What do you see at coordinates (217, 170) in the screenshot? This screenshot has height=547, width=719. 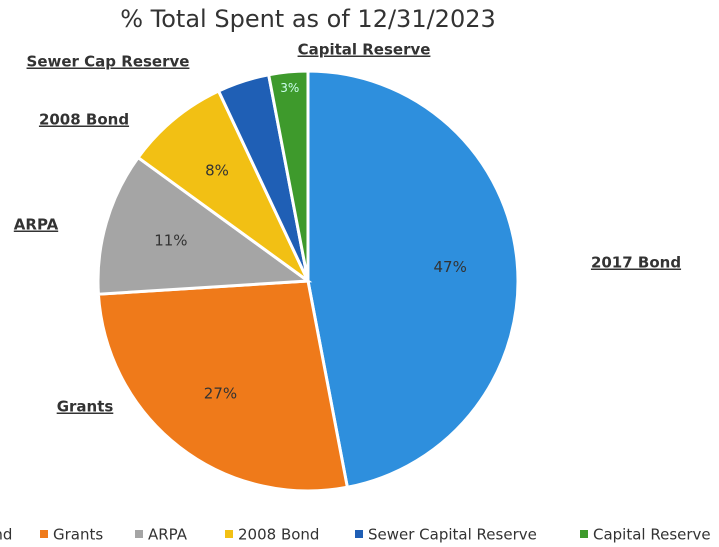 I see `value-label: 8%` at bounding box center [217, 170].